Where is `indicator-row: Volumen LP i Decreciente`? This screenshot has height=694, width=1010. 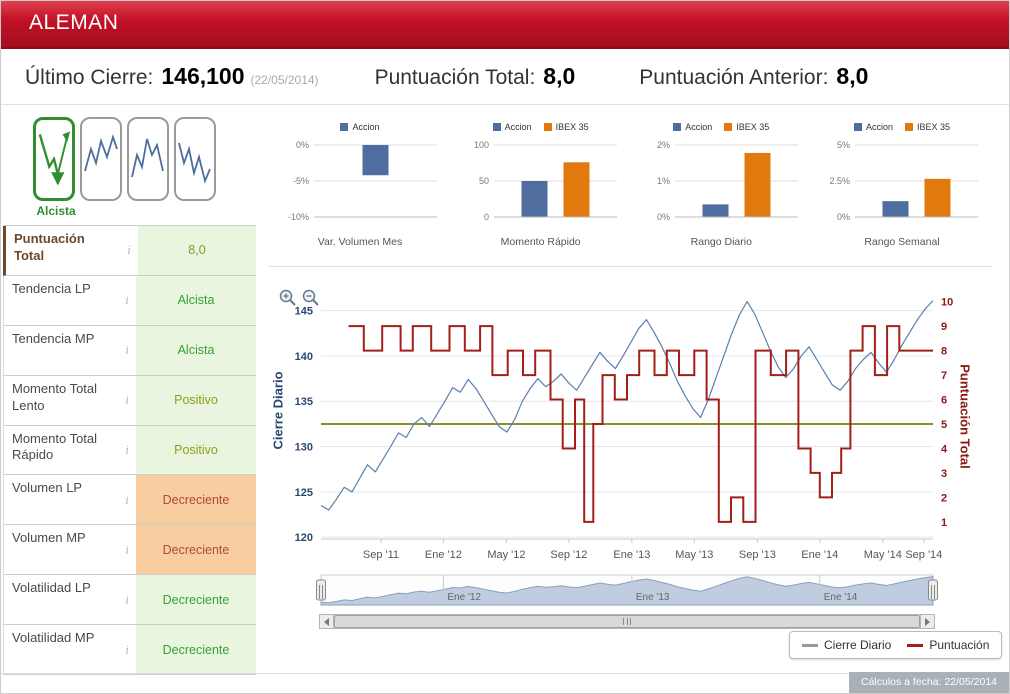 indicator-row: Volumen LP i Decreciente is located at coordinates (129, 500).